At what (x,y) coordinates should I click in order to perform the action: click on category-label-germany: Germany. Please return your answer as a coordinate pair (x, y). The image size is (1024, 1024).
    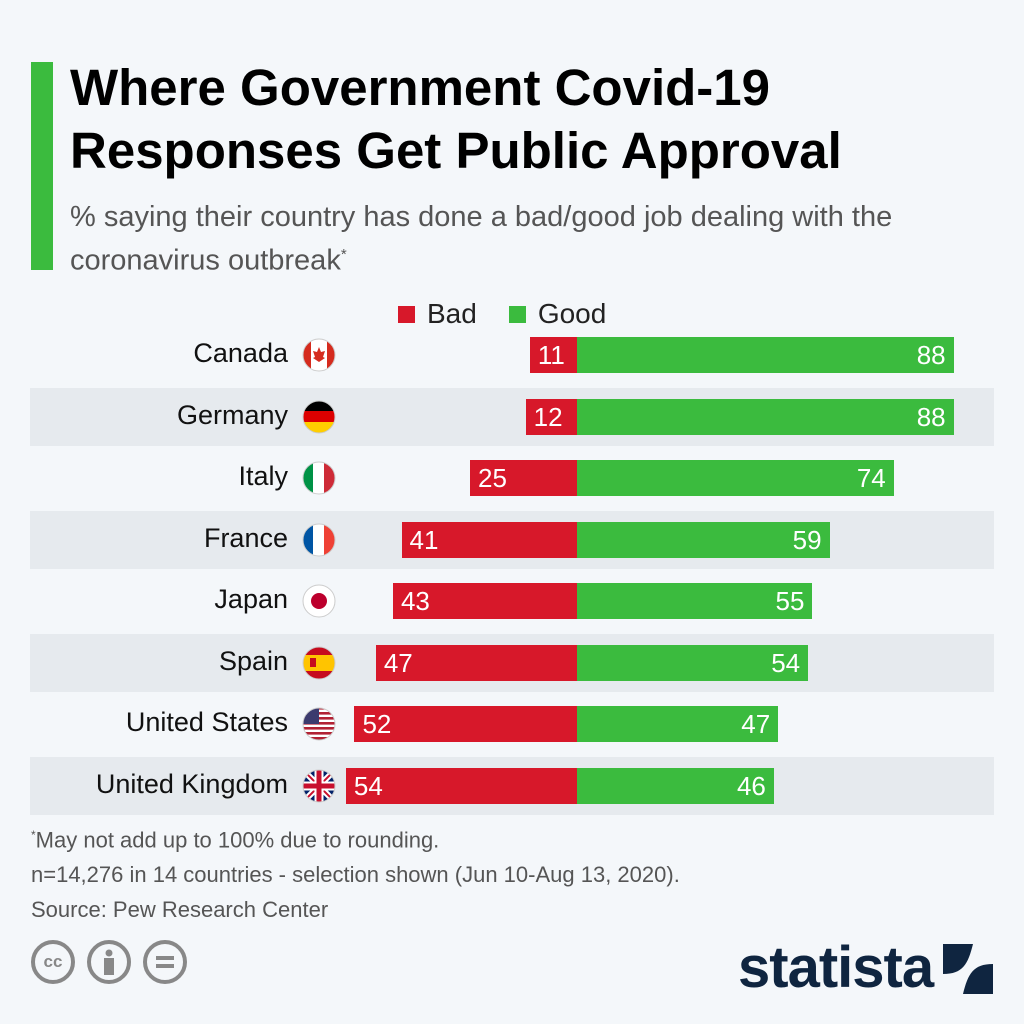
    Looking at the image, I should click on (232, 414).